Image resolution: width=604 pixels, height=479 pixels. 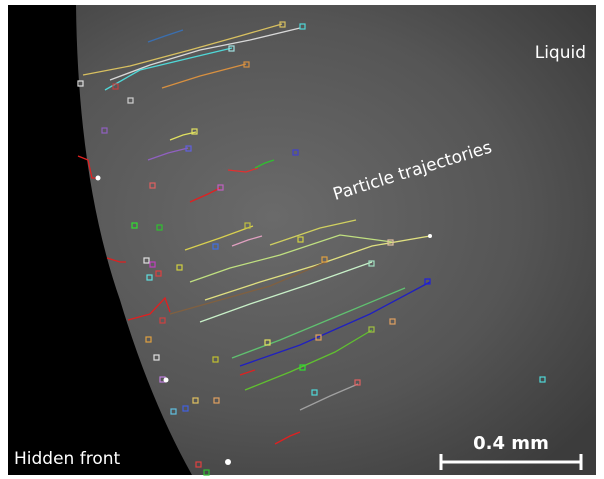 I want to click on scale-bar: 0.4 mm, so click(x=511, y=451).